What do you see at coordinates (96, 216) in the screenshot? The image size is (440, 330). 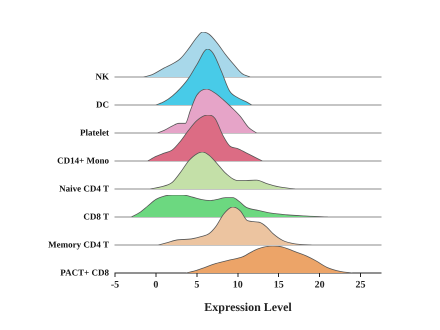 I see `y-axis-title: CD8 T` at bounding box center [96, 216].